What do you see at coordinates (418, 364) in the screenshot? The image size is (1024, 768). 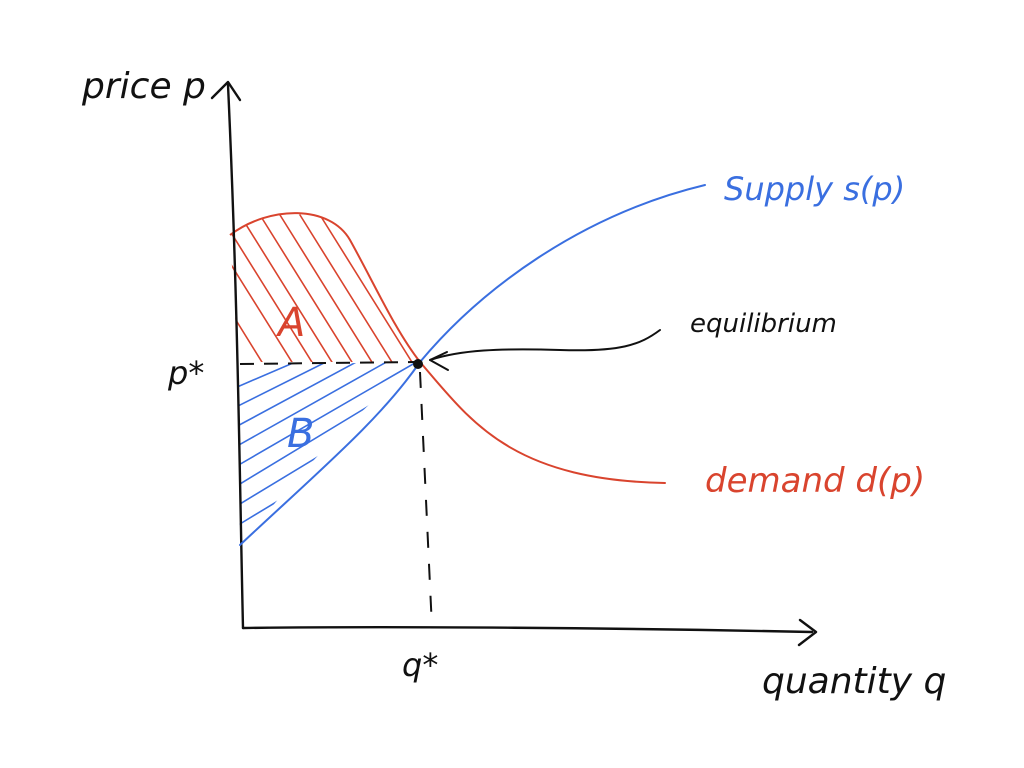 I see `equilibrium-point` at bounding box center [418, 364].